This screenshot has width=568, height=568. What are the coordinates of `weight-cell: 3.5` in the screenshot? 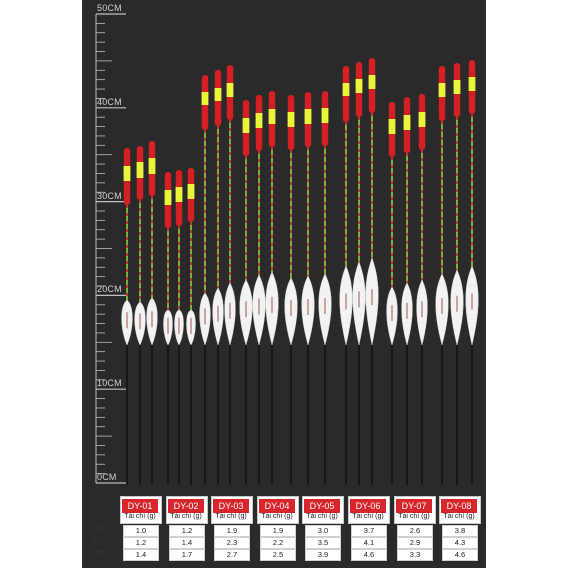 It's located at (323, 543).